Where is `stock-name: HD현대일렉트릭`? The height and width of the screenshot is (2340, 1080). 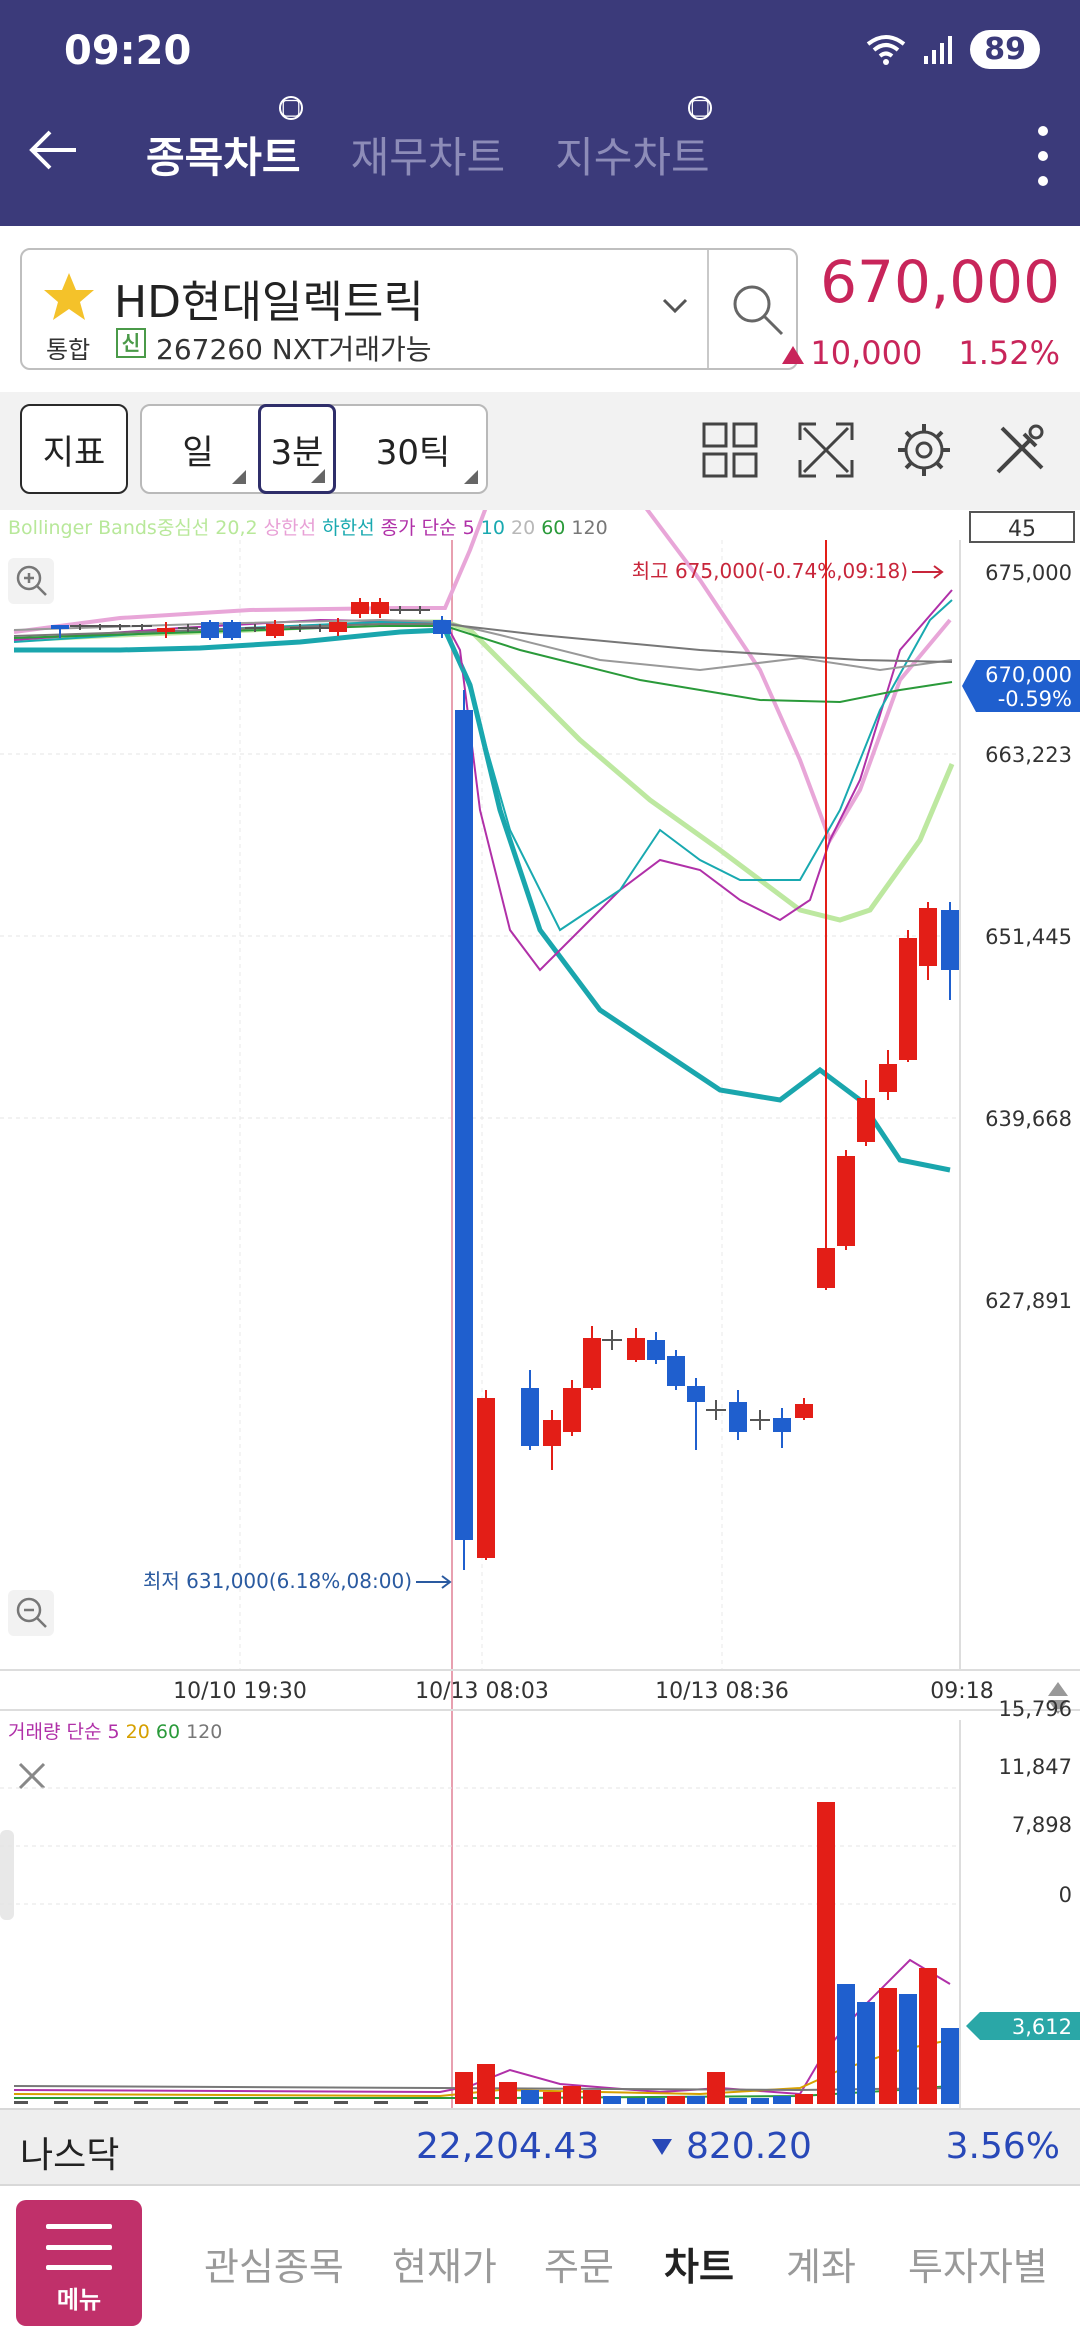
stock-name: HD현대일렉트릭 is located at coordinates (269, 302).